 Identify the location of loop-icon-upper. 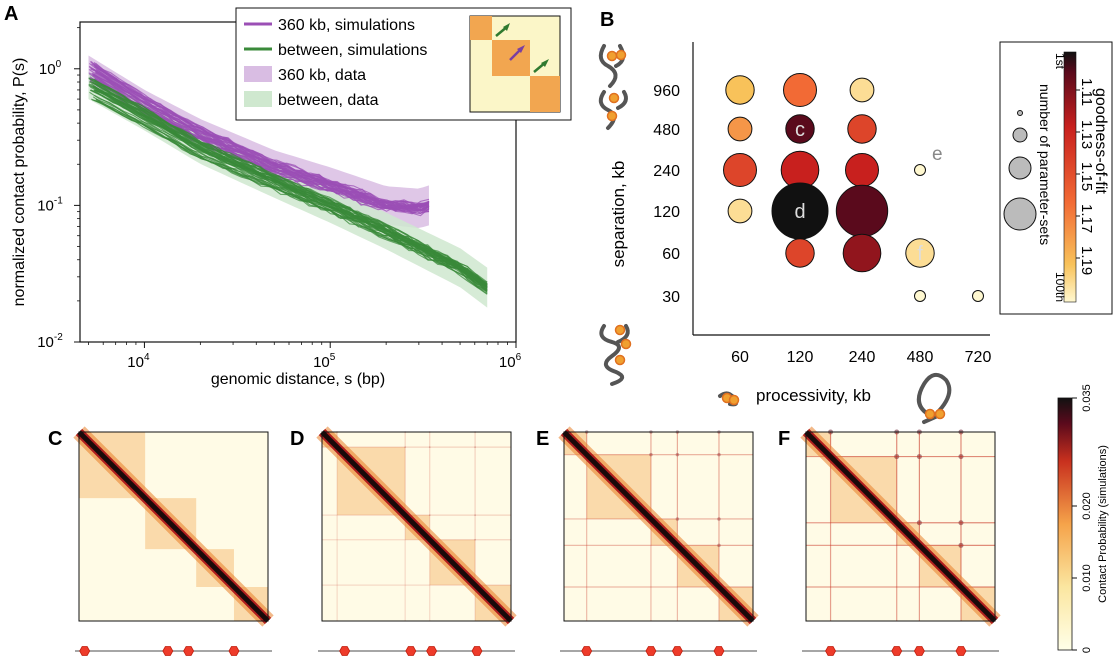
(613, 110).